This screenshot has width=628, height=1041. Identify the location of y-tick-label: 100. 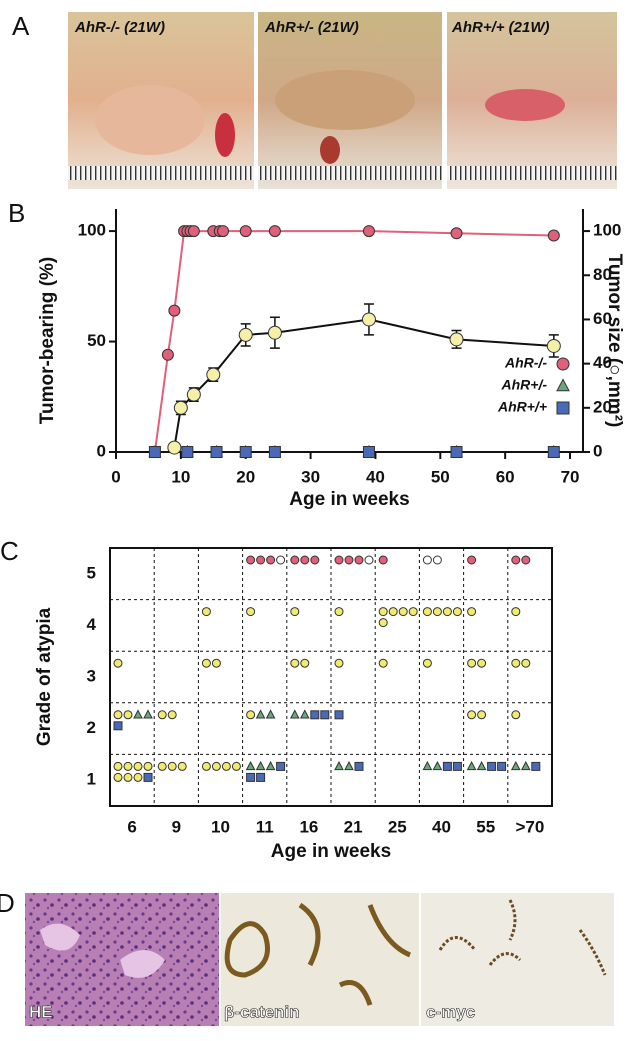
(92, 230).